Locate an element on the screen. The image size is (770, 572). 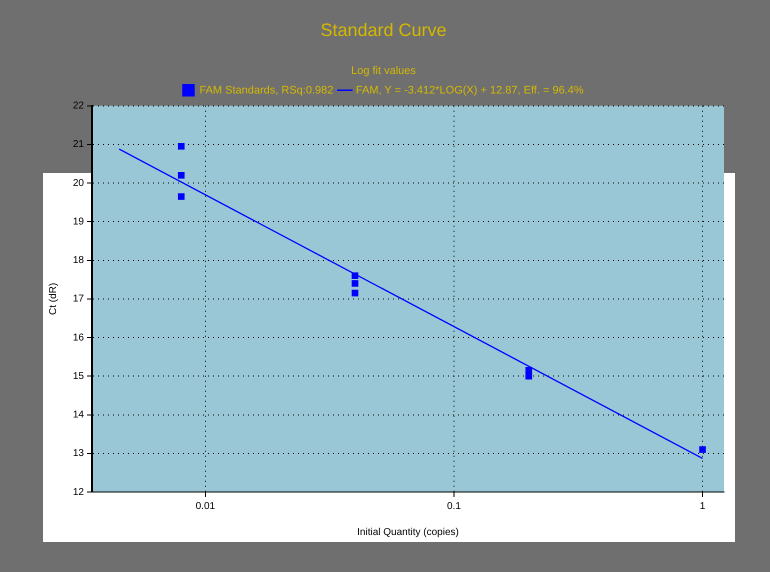
x-tick-label: 0.1 is located at coordinates (454, 506).